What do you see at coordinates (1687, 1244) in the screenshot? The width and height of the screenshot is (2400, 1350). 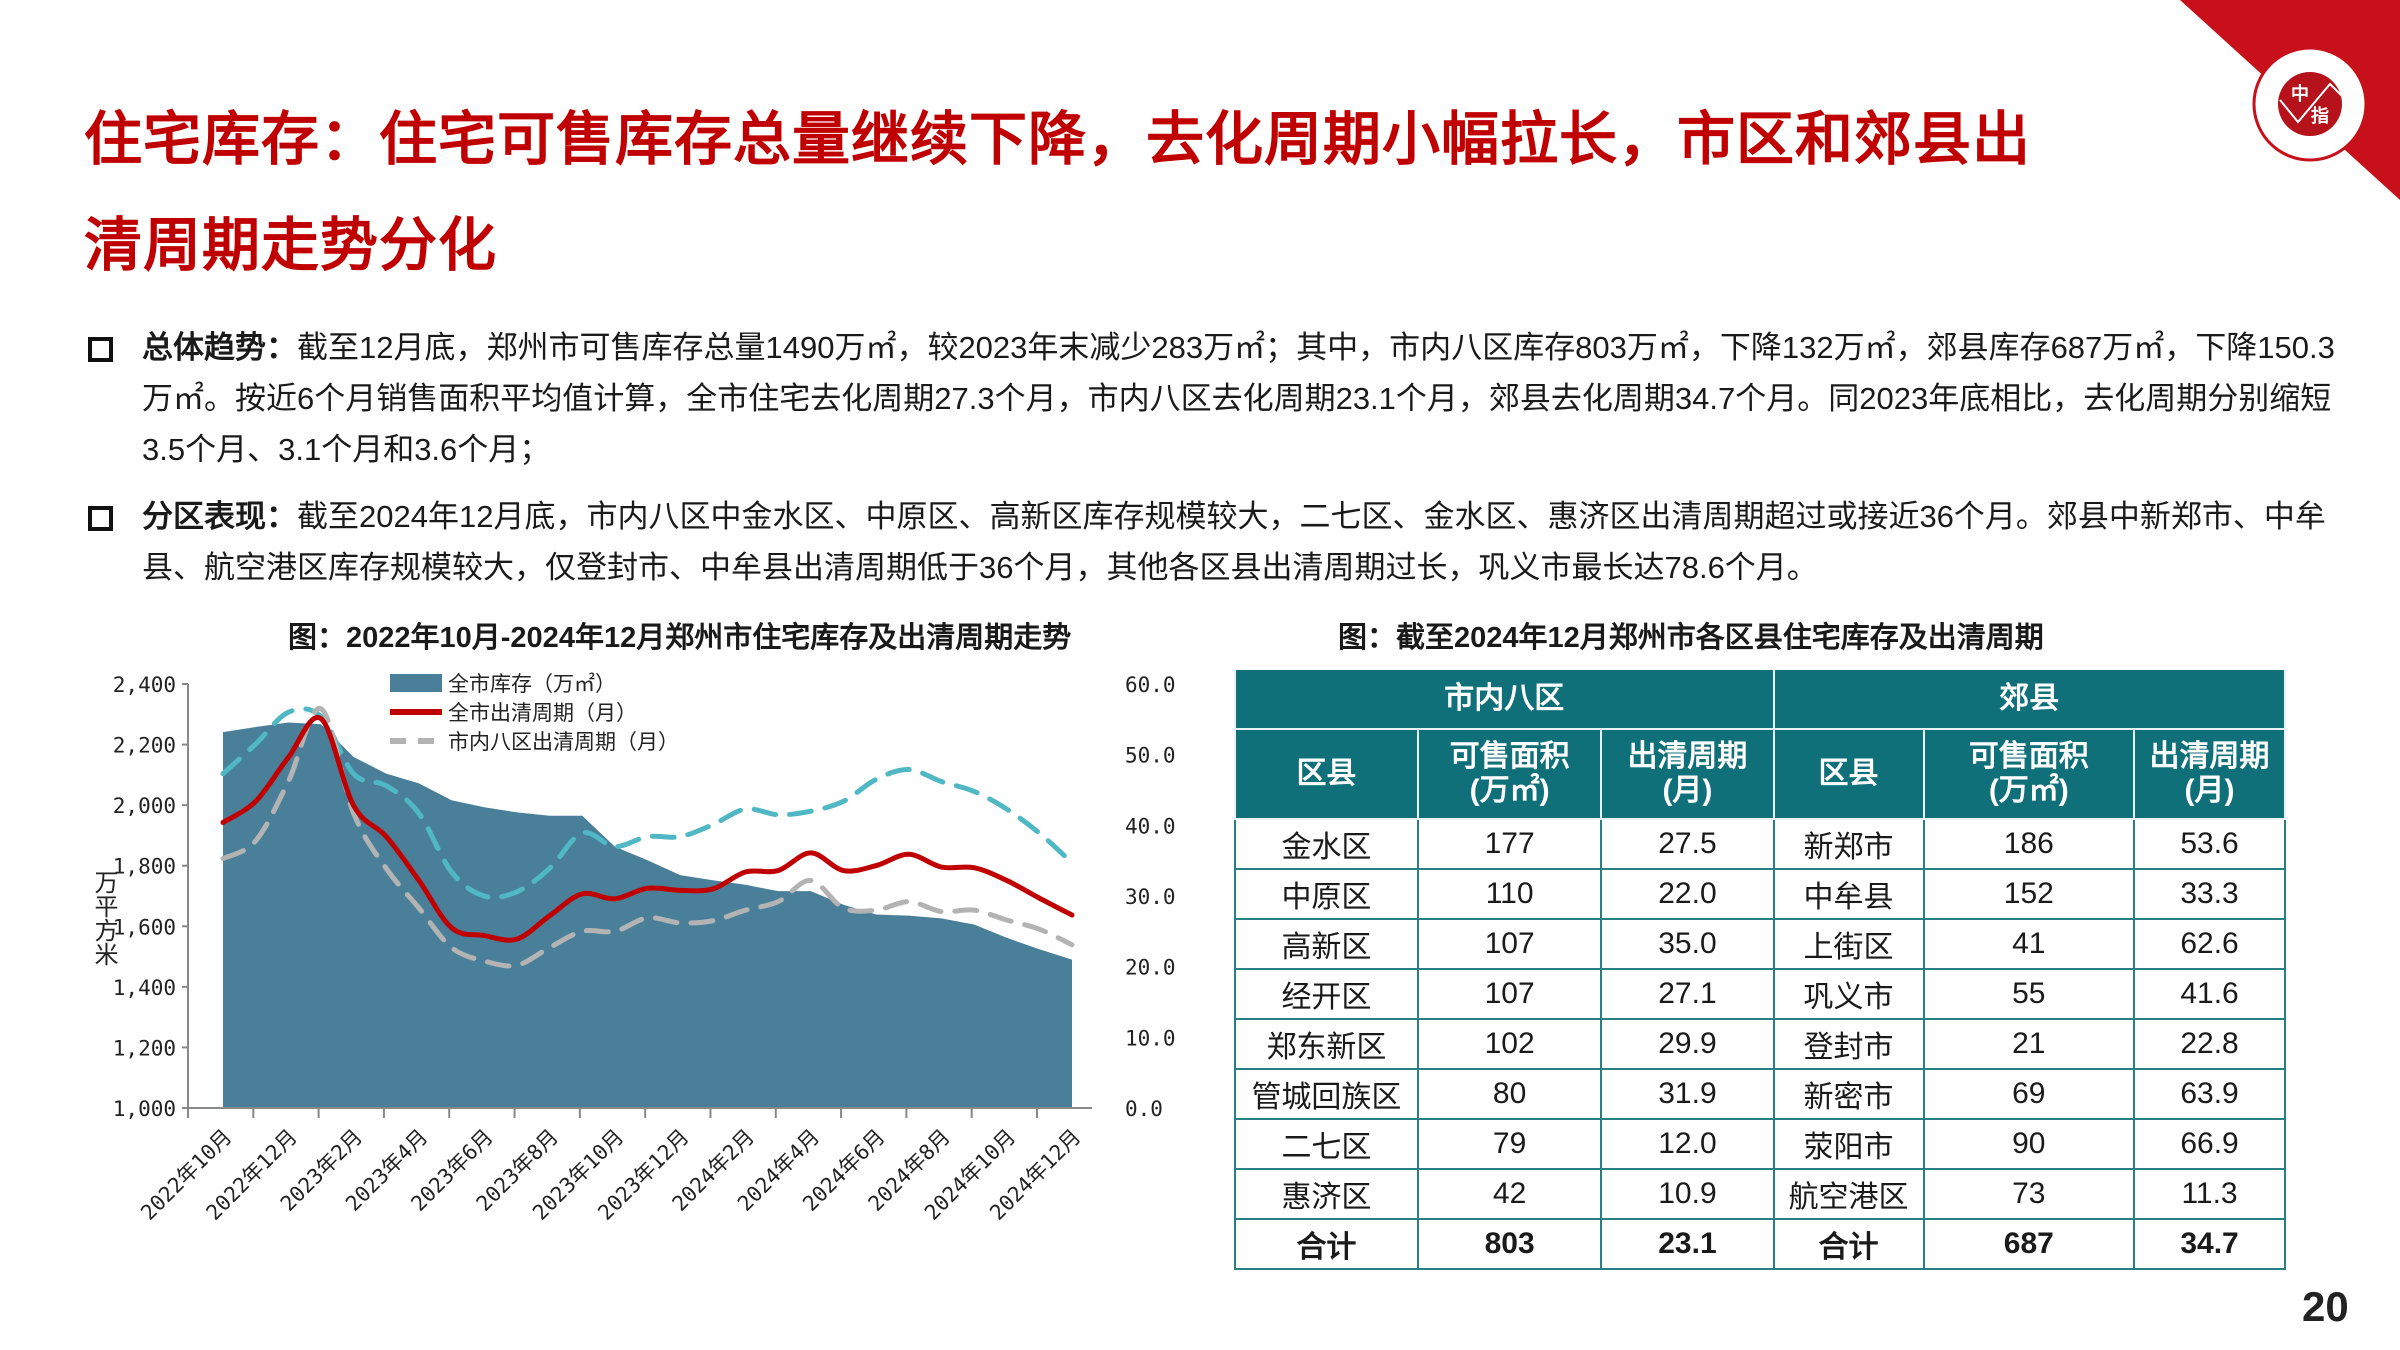 I see `total-cell: 23.1` at bounding box center [1687, 1244].